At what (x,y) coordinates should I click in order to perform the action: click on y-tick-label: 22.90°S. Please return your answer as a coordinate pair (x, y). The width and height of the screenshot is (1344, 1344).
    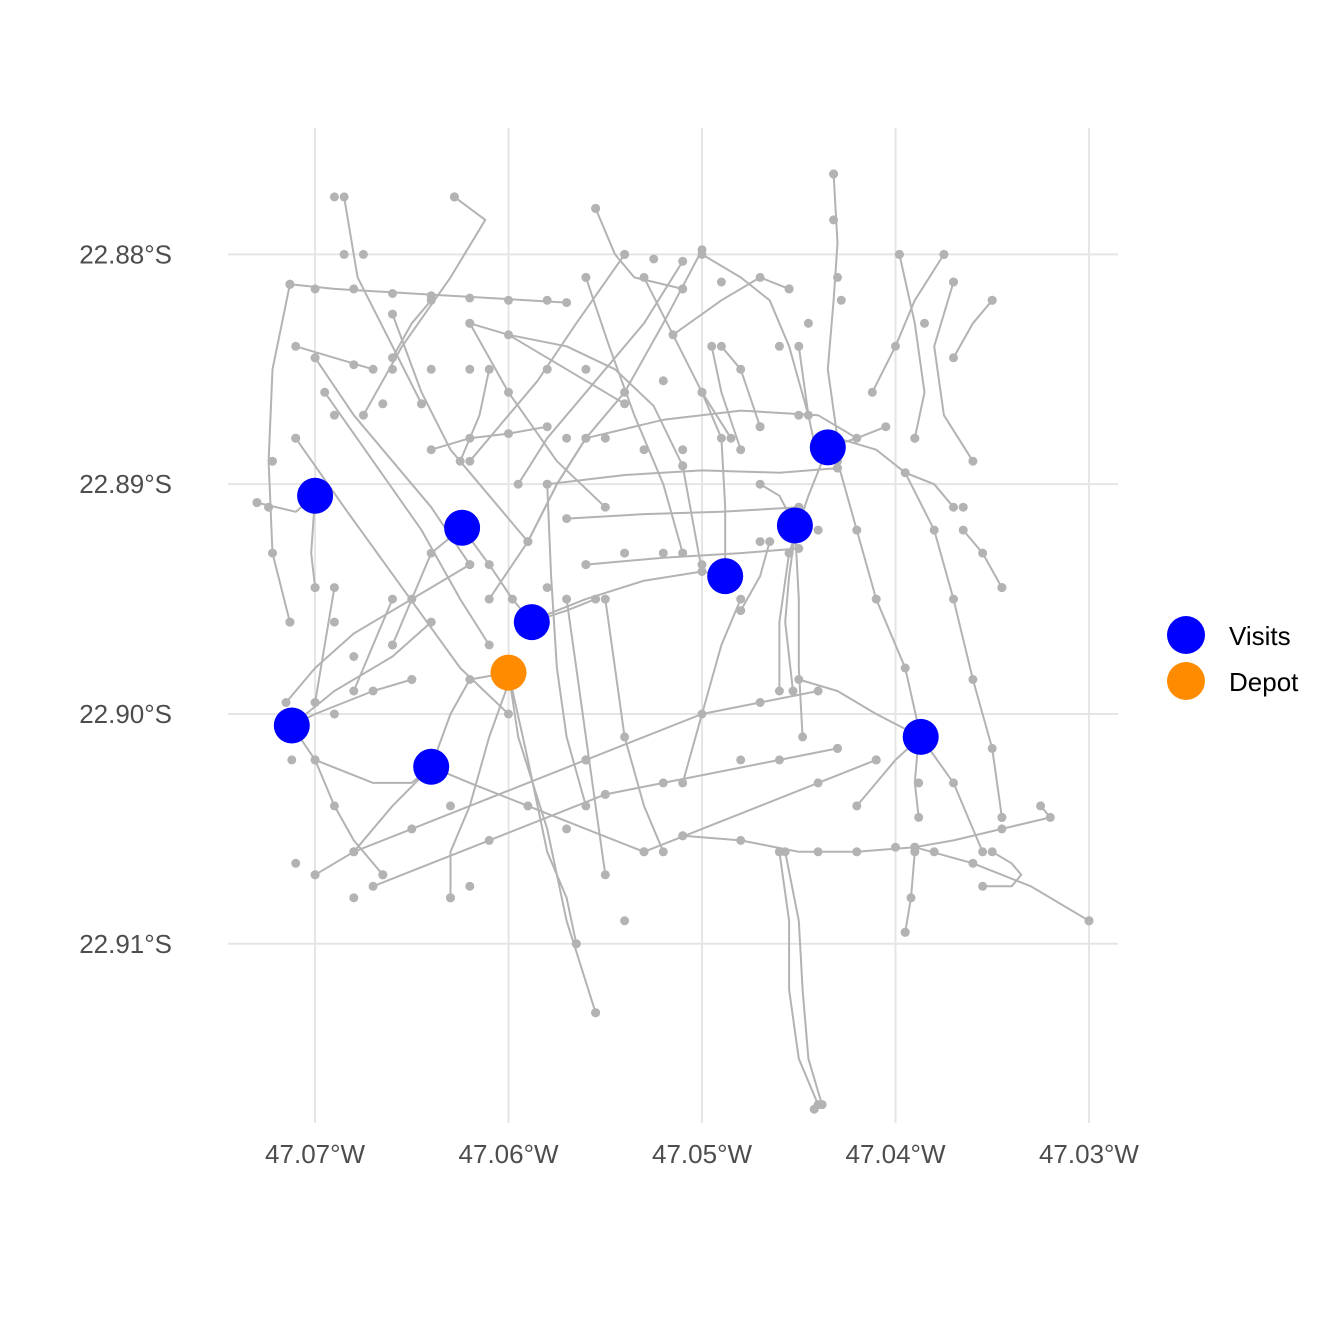
    Looking at the image, I should click on (125, 714).